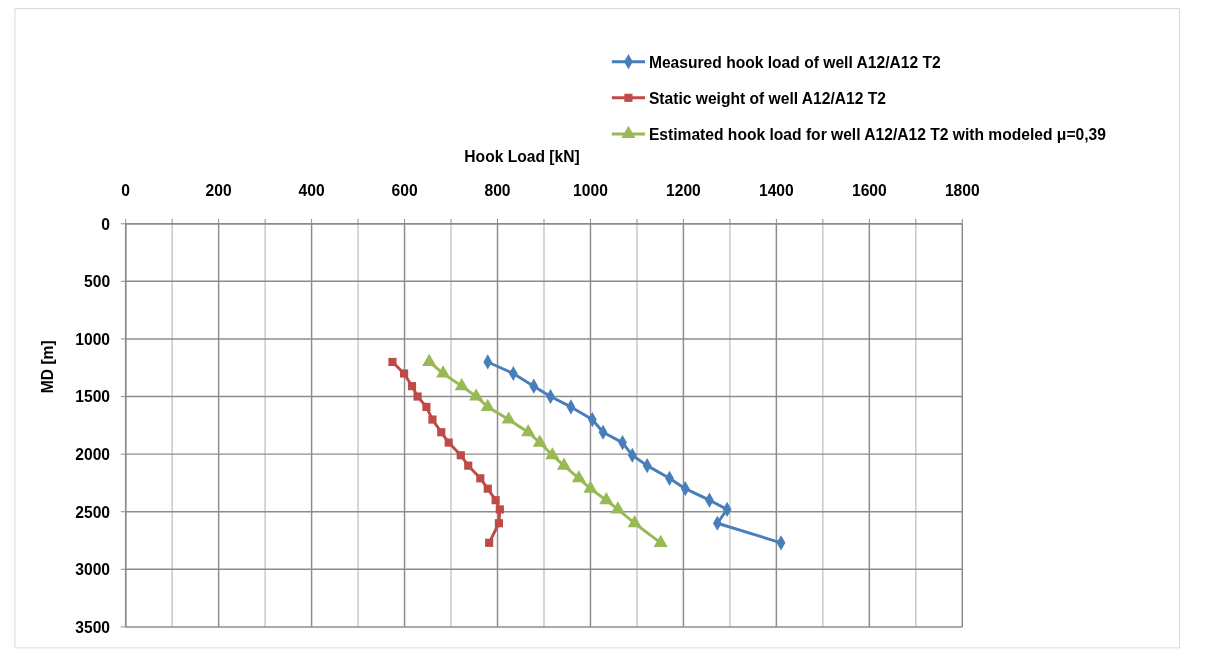  What do you see at coordinates (684, 191) in the screenshot?
I see `x-tick-label: 1200` at bounding box center [684, 191].